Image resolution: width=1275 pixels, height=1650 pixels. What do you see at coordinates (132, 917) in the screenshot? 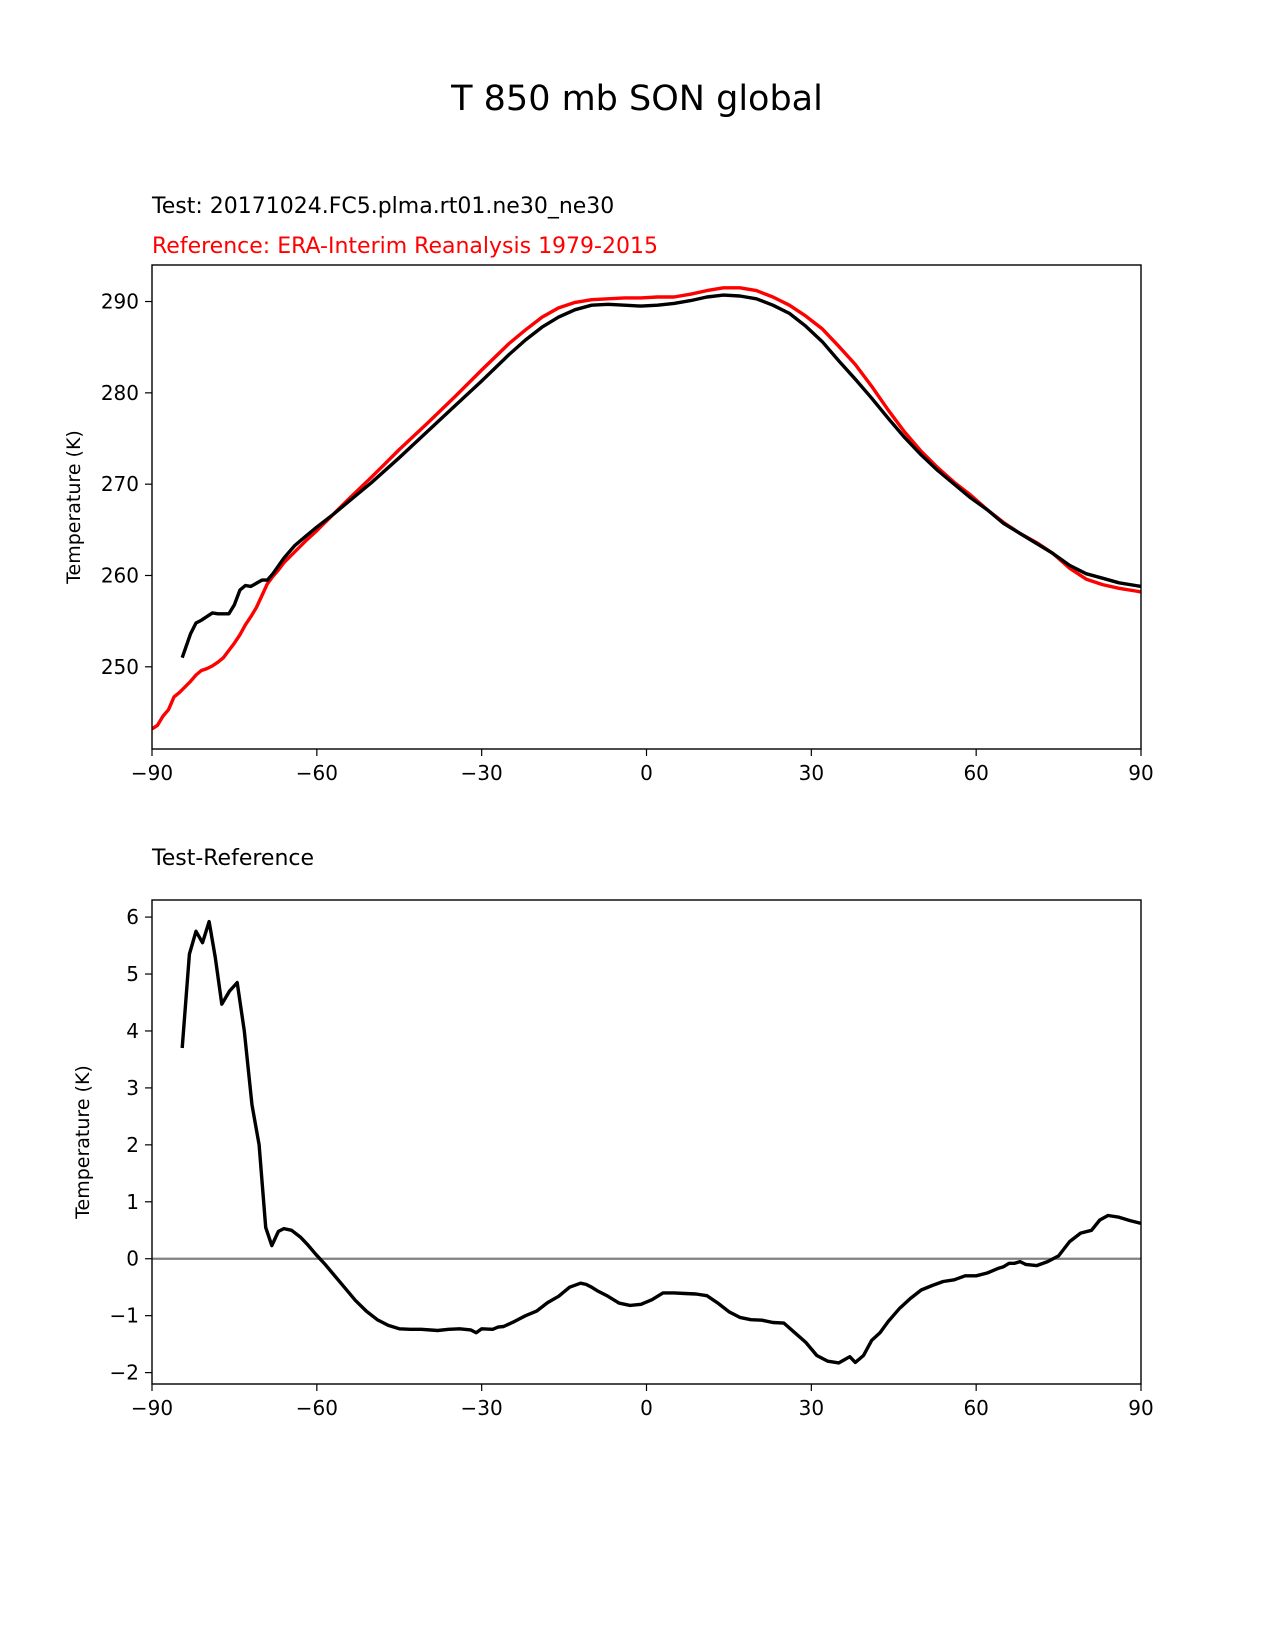
I see `y-tick-label: 6` at bounding box center [132, 917].